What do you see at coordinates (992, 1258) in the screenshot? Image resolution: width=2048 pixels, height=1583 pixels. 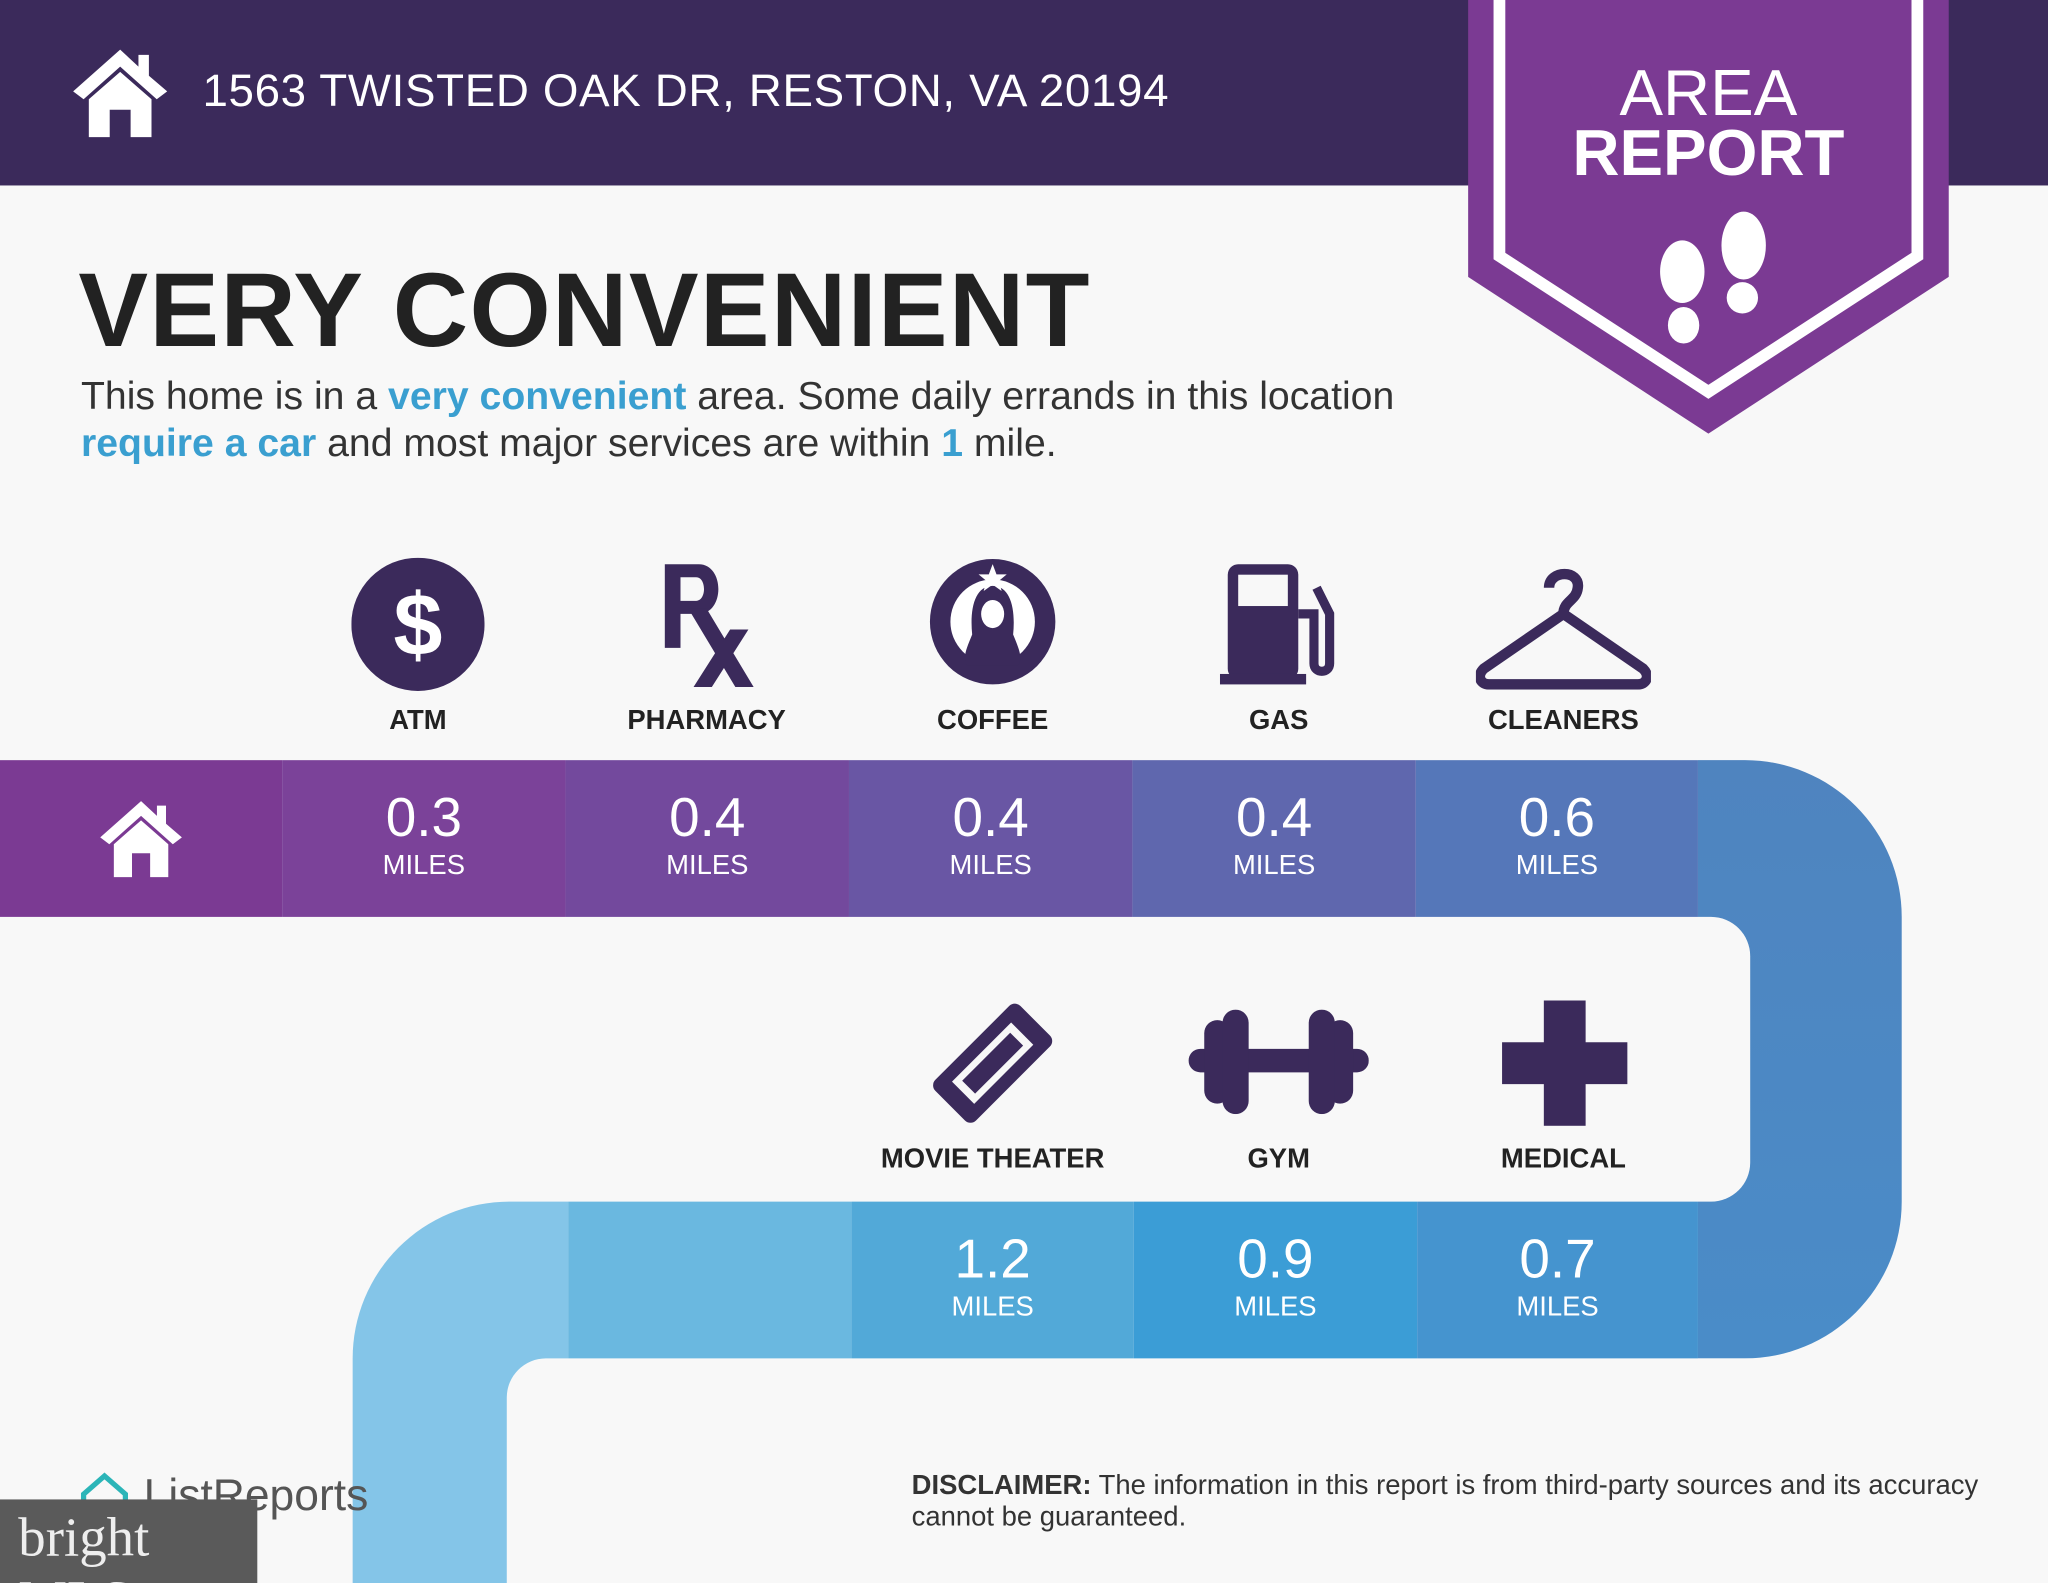 I see `distance-value: 1.2` at bounding box center [992, 1258].